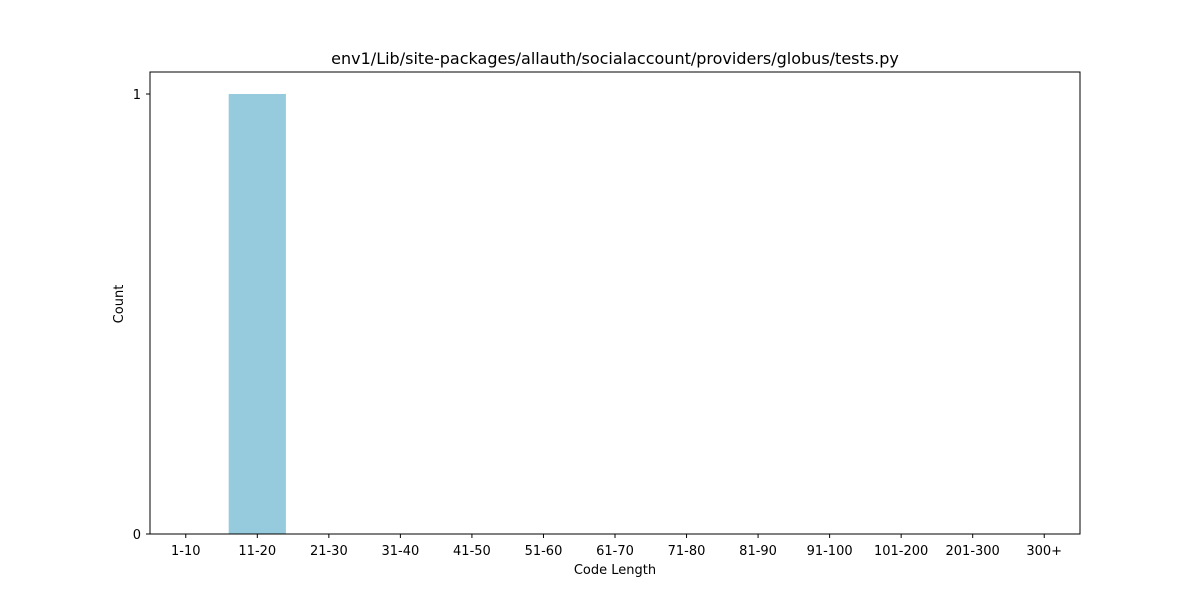 The height and width of the screenshot is (600, 1200). Describe the element at coordinates (472, 551) in the screenshot. I see `x-tick-label-41-50: 41-50` at that location.